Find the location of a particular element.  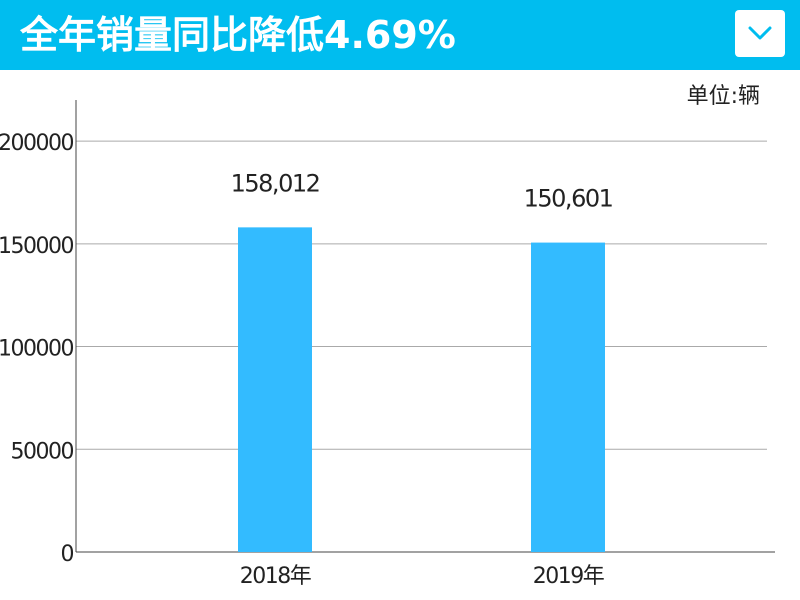

y-tick-label: 100000 is located at coordinates (37, 349).